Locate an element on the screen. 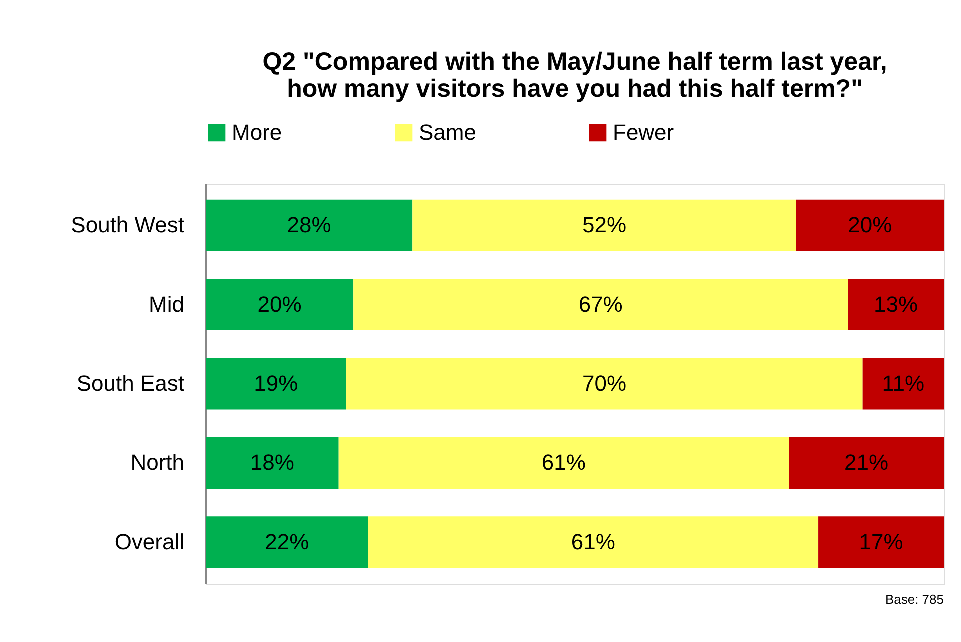 The height and width of the screenshot is (642, 961). y-tick-label: South East is located at coordinates (130, 383).